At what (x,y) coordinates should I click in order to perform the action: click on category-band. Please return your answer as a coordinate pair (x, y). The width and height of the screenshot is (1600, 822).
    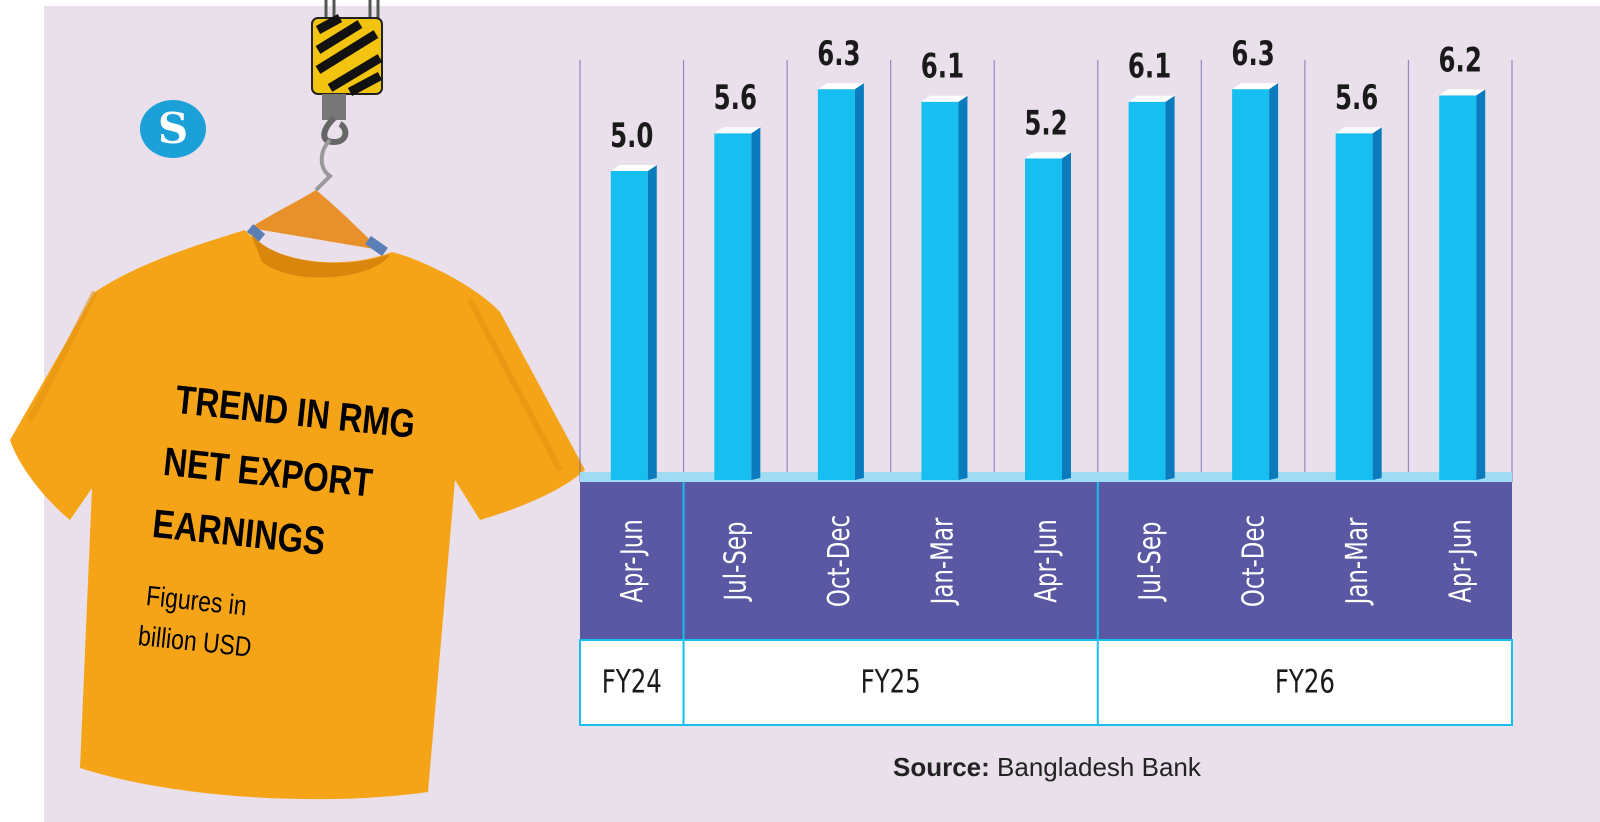
    Looking at the image, I should click on (1046, 561).